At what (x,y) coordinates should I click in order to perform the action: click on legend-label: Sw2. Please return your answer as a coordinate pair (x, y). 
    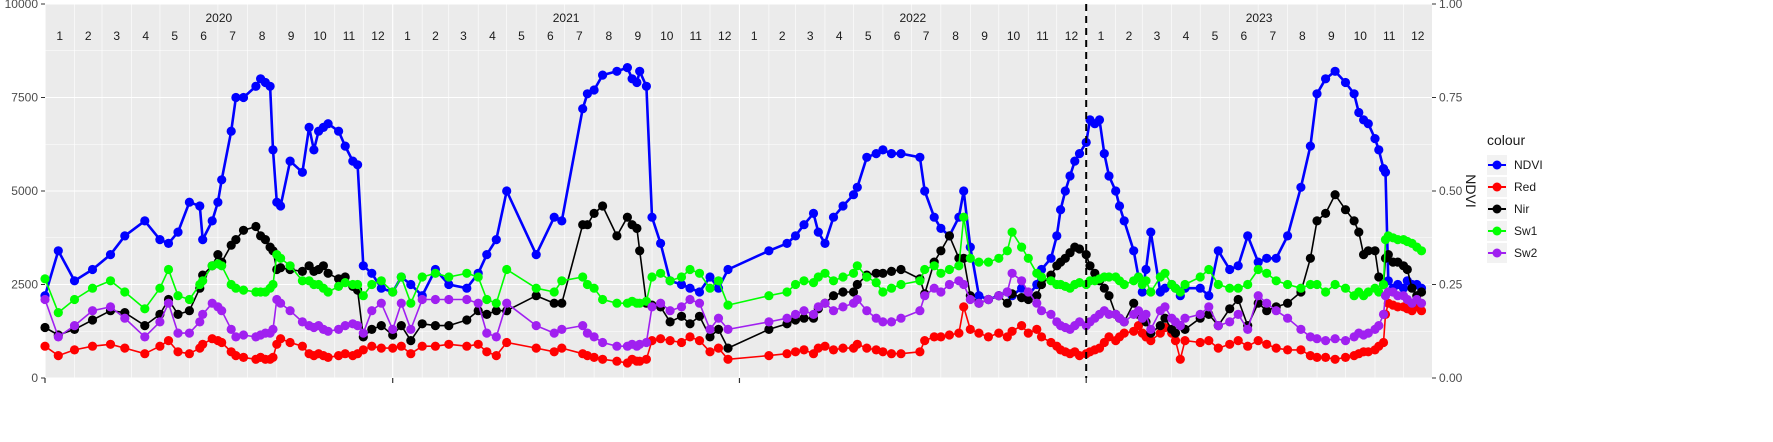
    Looking at the image, I should click on (1526, 253).